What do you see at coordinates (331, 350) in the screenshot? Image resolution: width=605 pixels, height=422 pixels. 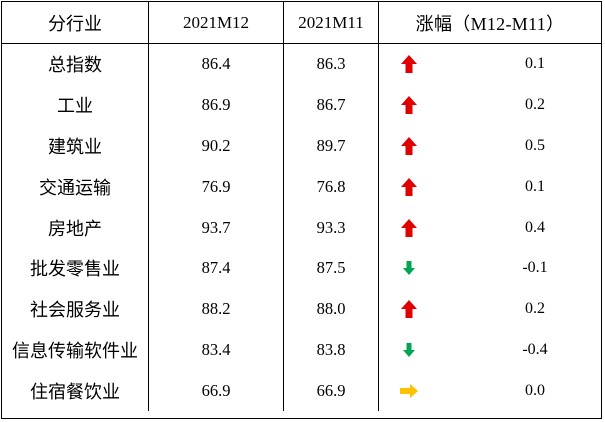 I see `value-m11: 83.8` at bounding box center [331, 350].